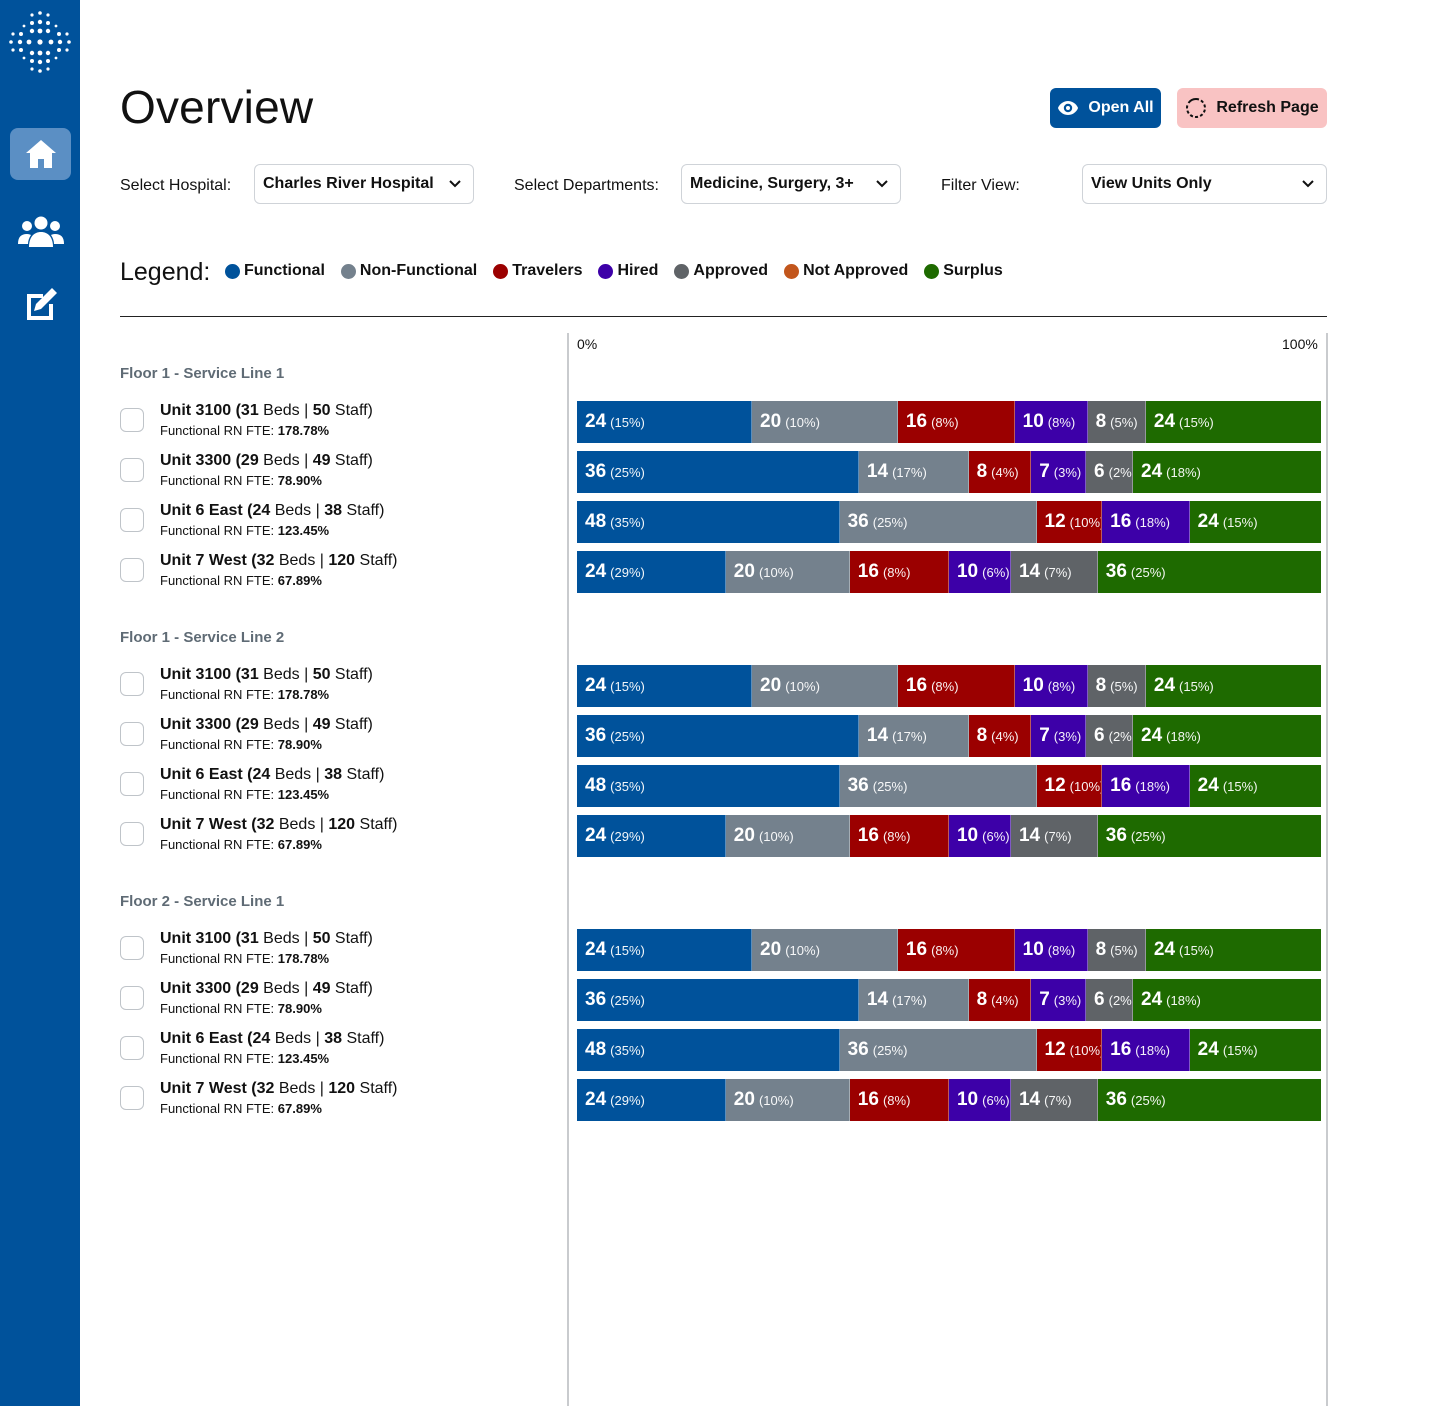  Describe the element at coordinates (261, 510) in the screenshot. I see `unit-beds: 24` at that location.